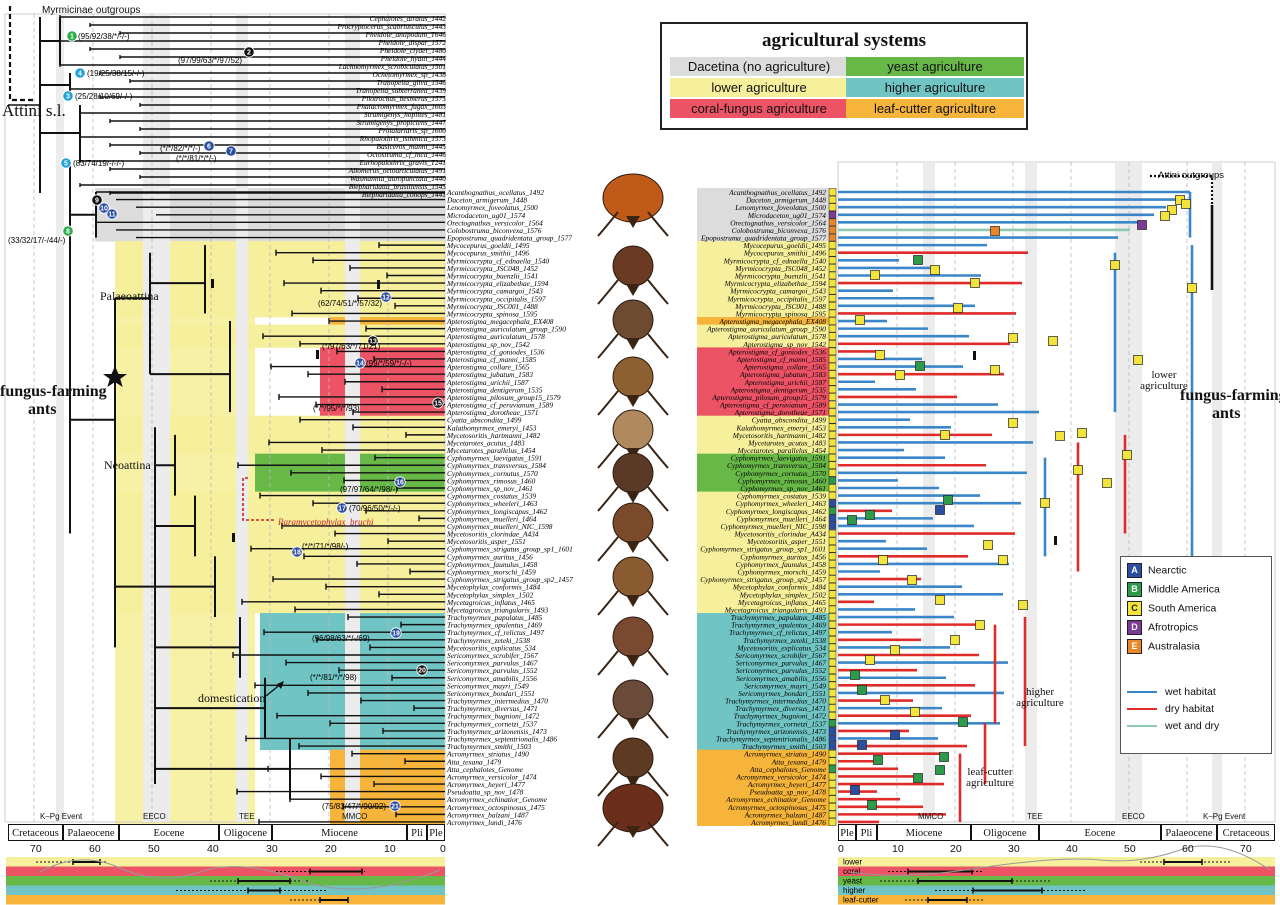  Describe the element at coordinates (1173, 589) in the screenshot. I see `region-middle-america: B Middle America` at that location.